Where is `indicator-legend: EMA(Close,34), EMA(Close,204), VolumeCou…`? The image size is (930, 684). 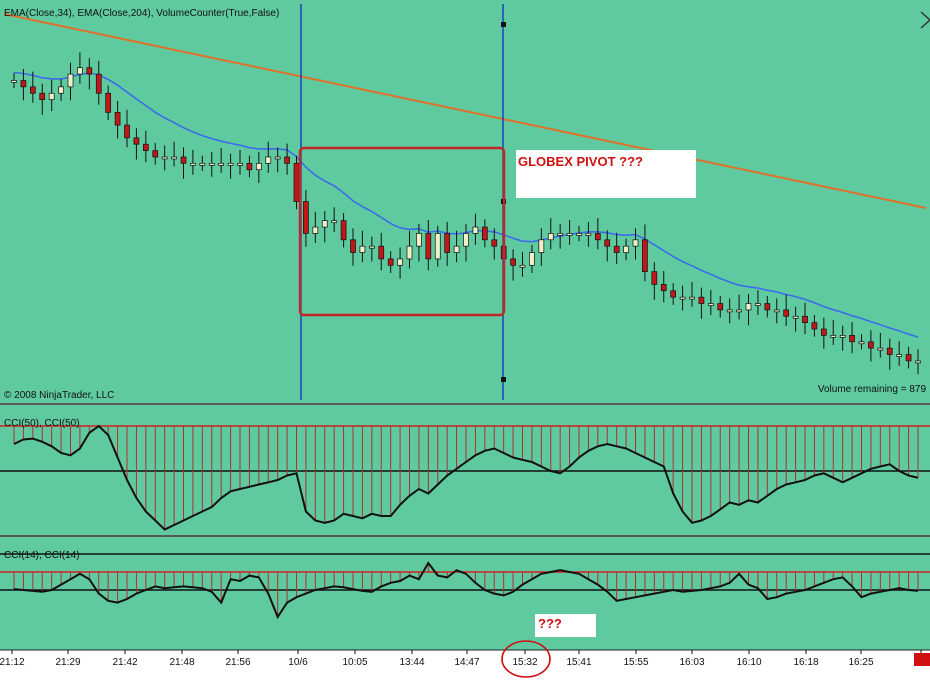
indicator-legend: EMA(Close,34), EMA(Close,204), VolumeCou… is located at coordinates (141, 13).